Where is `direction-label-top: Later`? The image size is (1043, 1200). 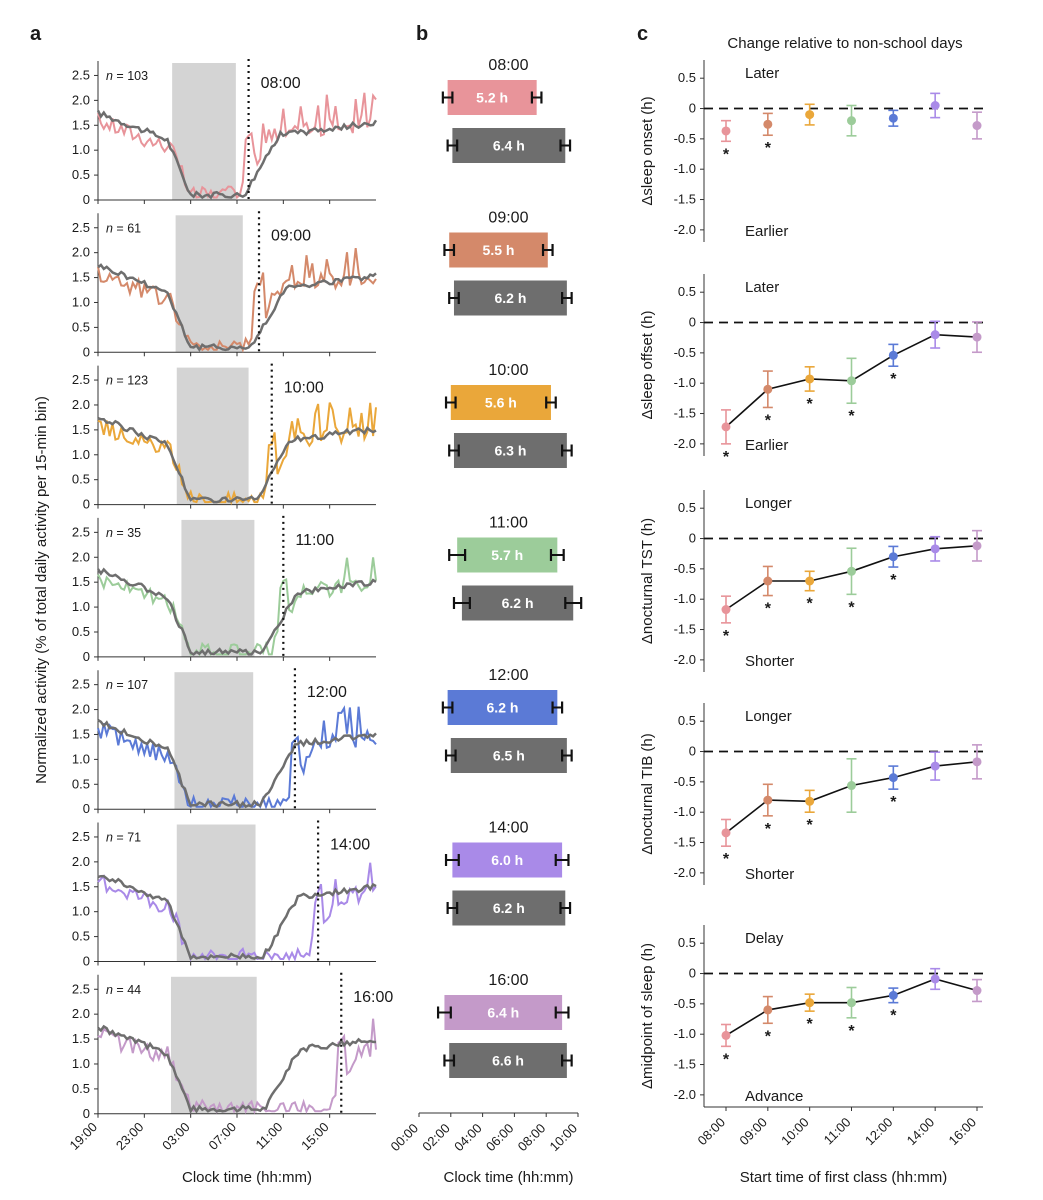 direction-label-top: Later is located at coordinates (762, 73).